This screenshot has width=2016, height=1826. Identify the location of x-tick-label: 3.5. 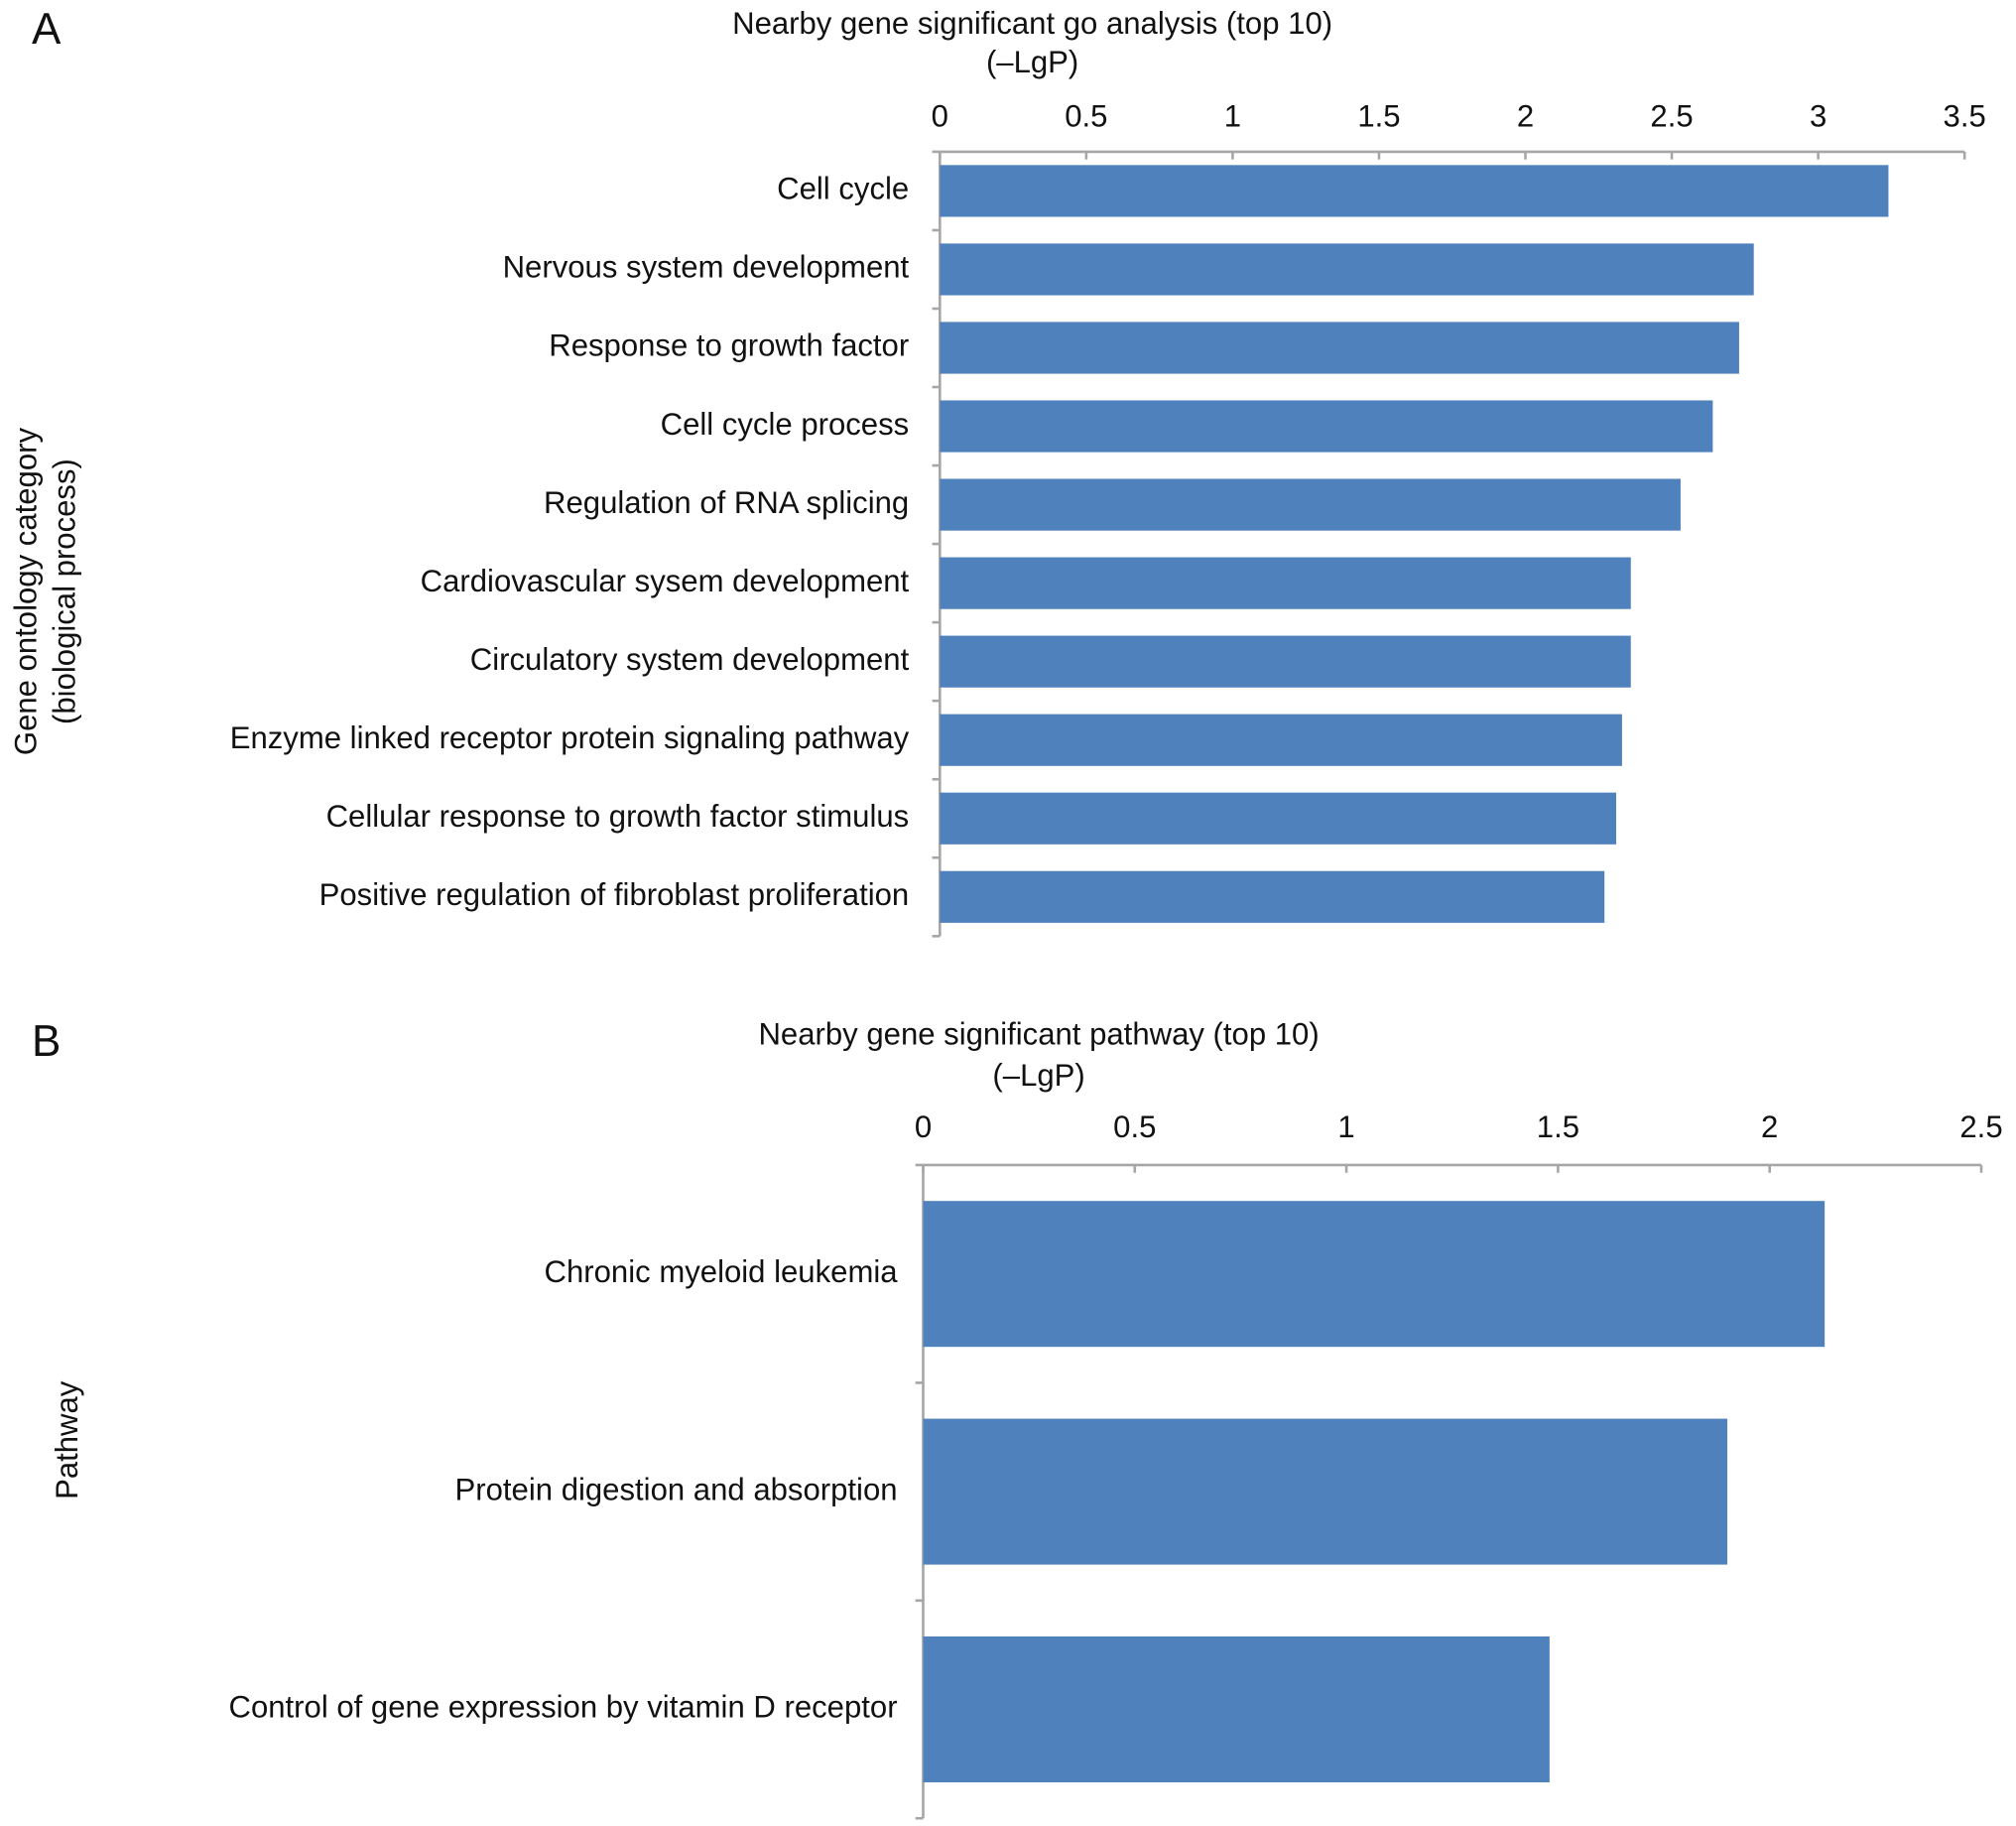
(1965, 115).